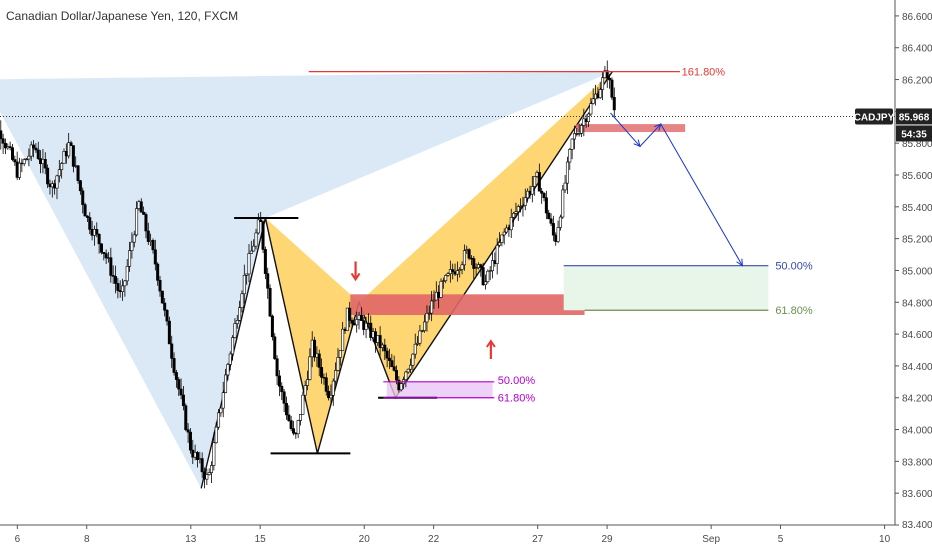  What do you see at coordinates (917, 303) in the screenshot?
I see `y-tick-label: 84.800` at bounding box center [917, 303].